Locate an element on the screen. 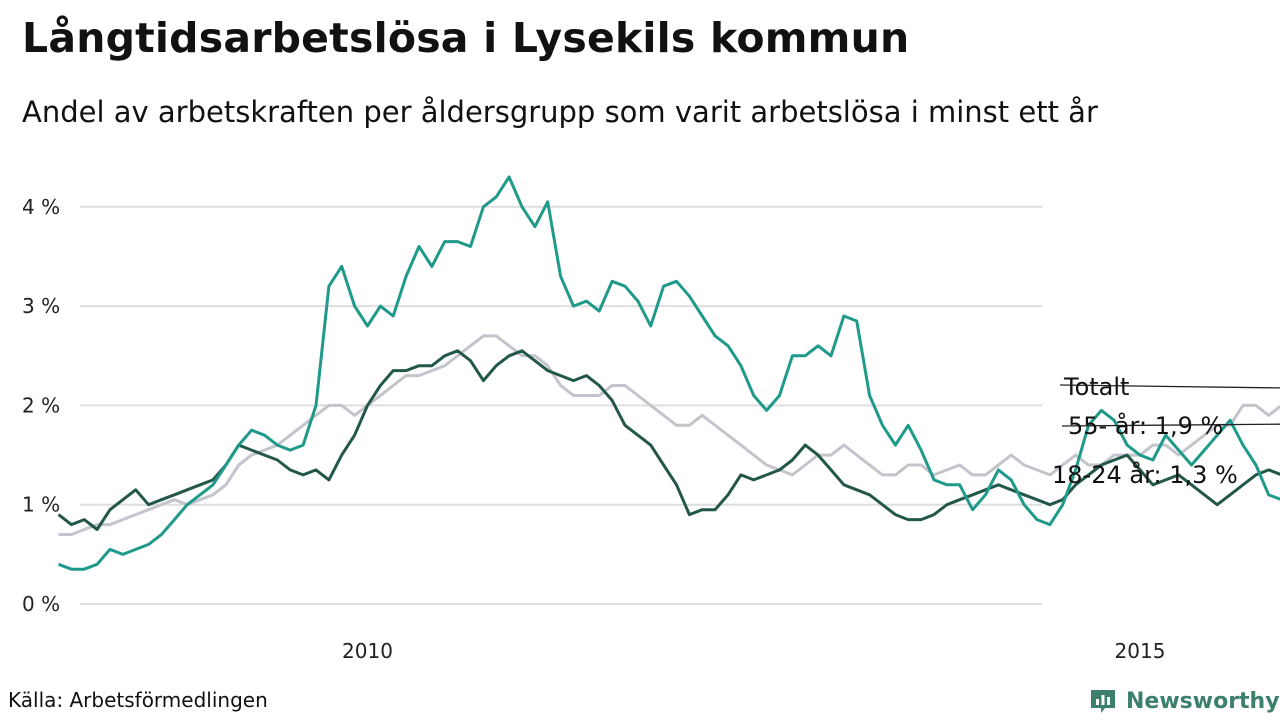 This screenshot has width=1280, height=720. brand-name: Newsworthy is located at coordinates (1203, 701).